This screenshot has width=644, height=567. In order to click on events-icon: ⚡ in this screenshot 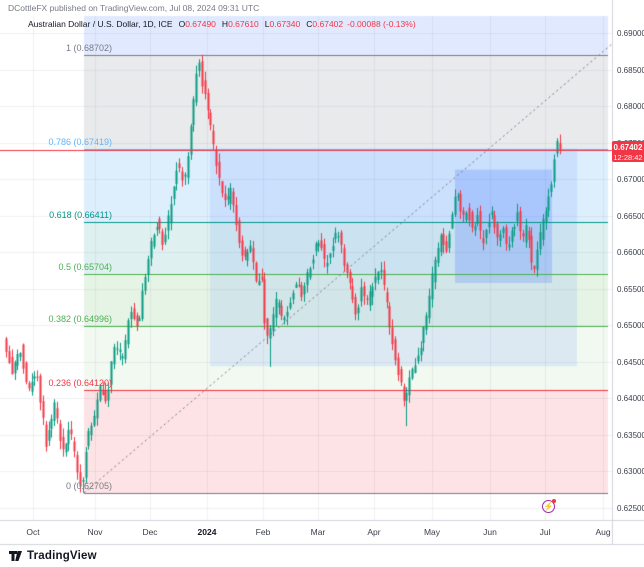, I will do `click(549, 506)`.